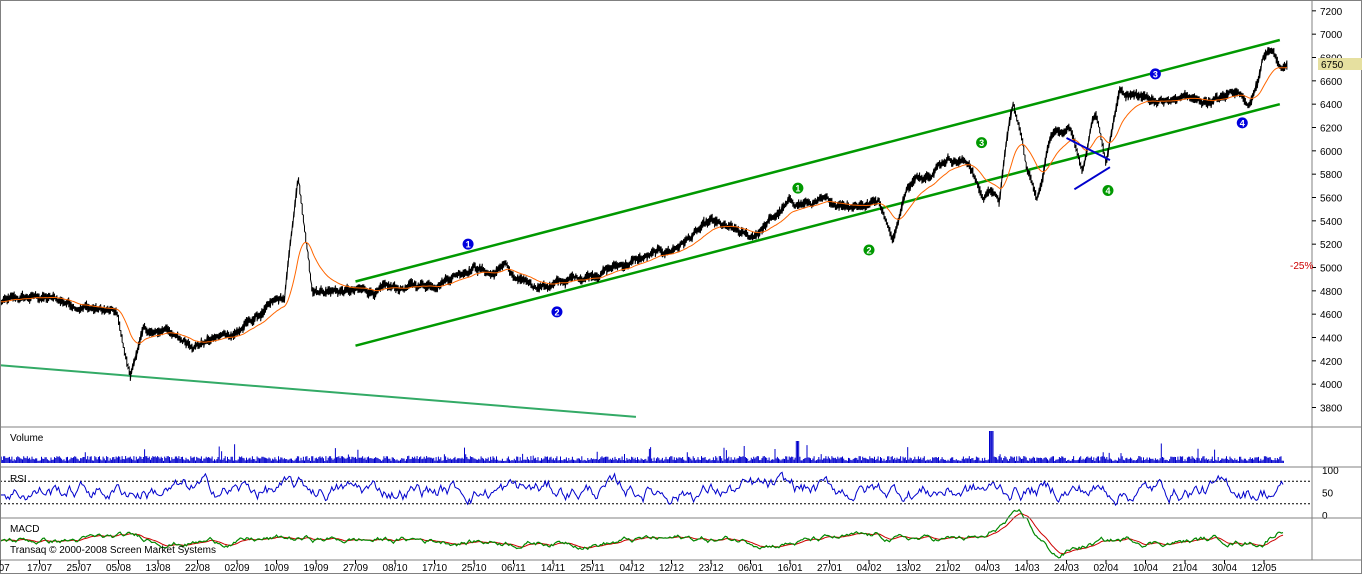 The height and width of the screenshot is (579, 1362). What do you see at coordinates (1331, 222) in the screenshot?
I see `price-tick-label: 5400` at bounding box center [1331, 222].